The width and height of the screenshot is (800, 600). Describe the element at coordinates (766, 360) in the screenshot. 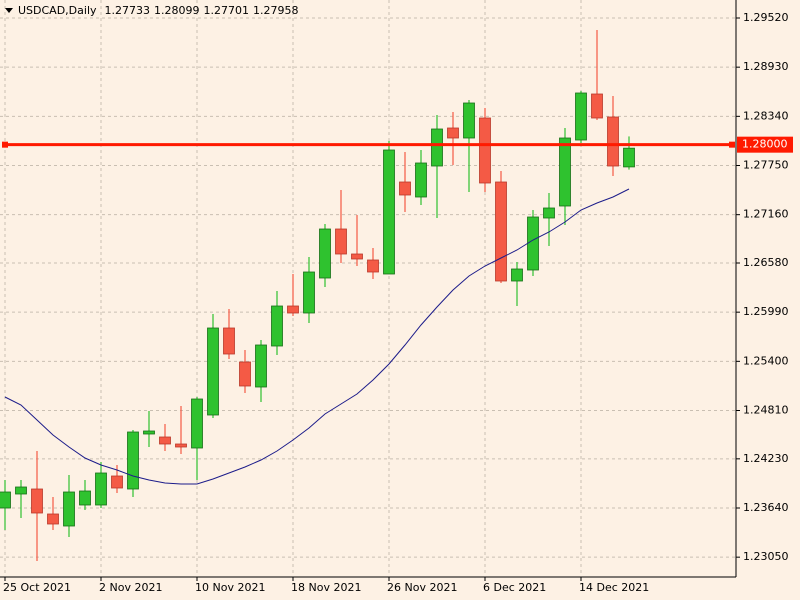

I see `y-tick-label: 1.25400` at that location.